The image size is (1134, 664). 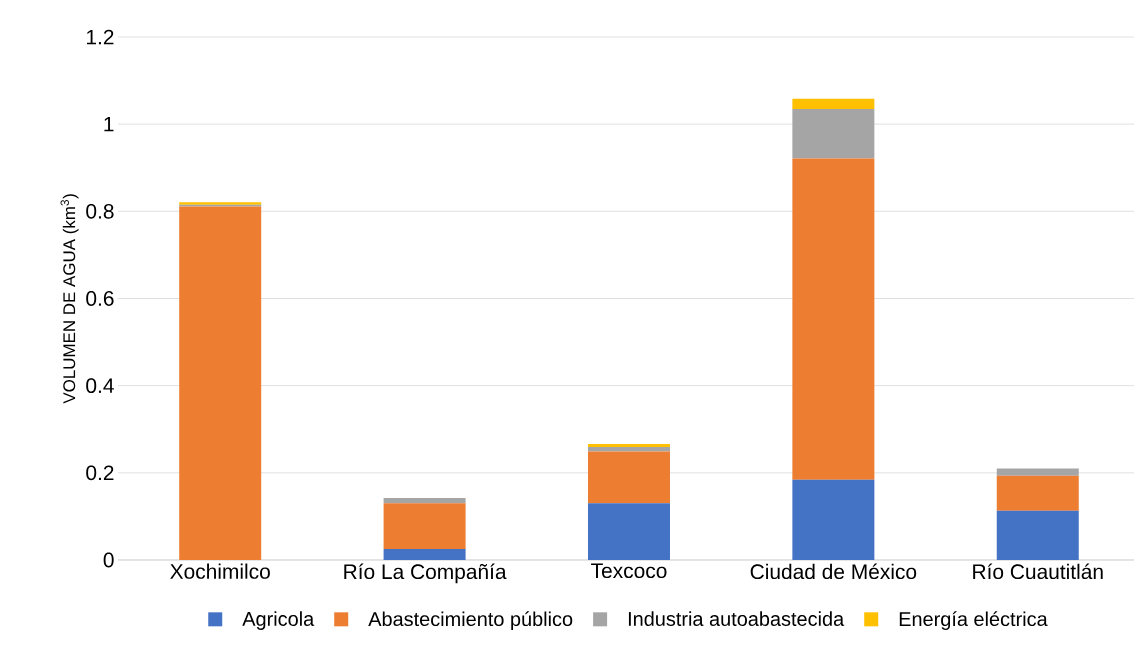 What do you see at coordinates (629, 571) in the screenshot?
I see `x-tick-label: Texcoco` at bounding box center [629, 571].